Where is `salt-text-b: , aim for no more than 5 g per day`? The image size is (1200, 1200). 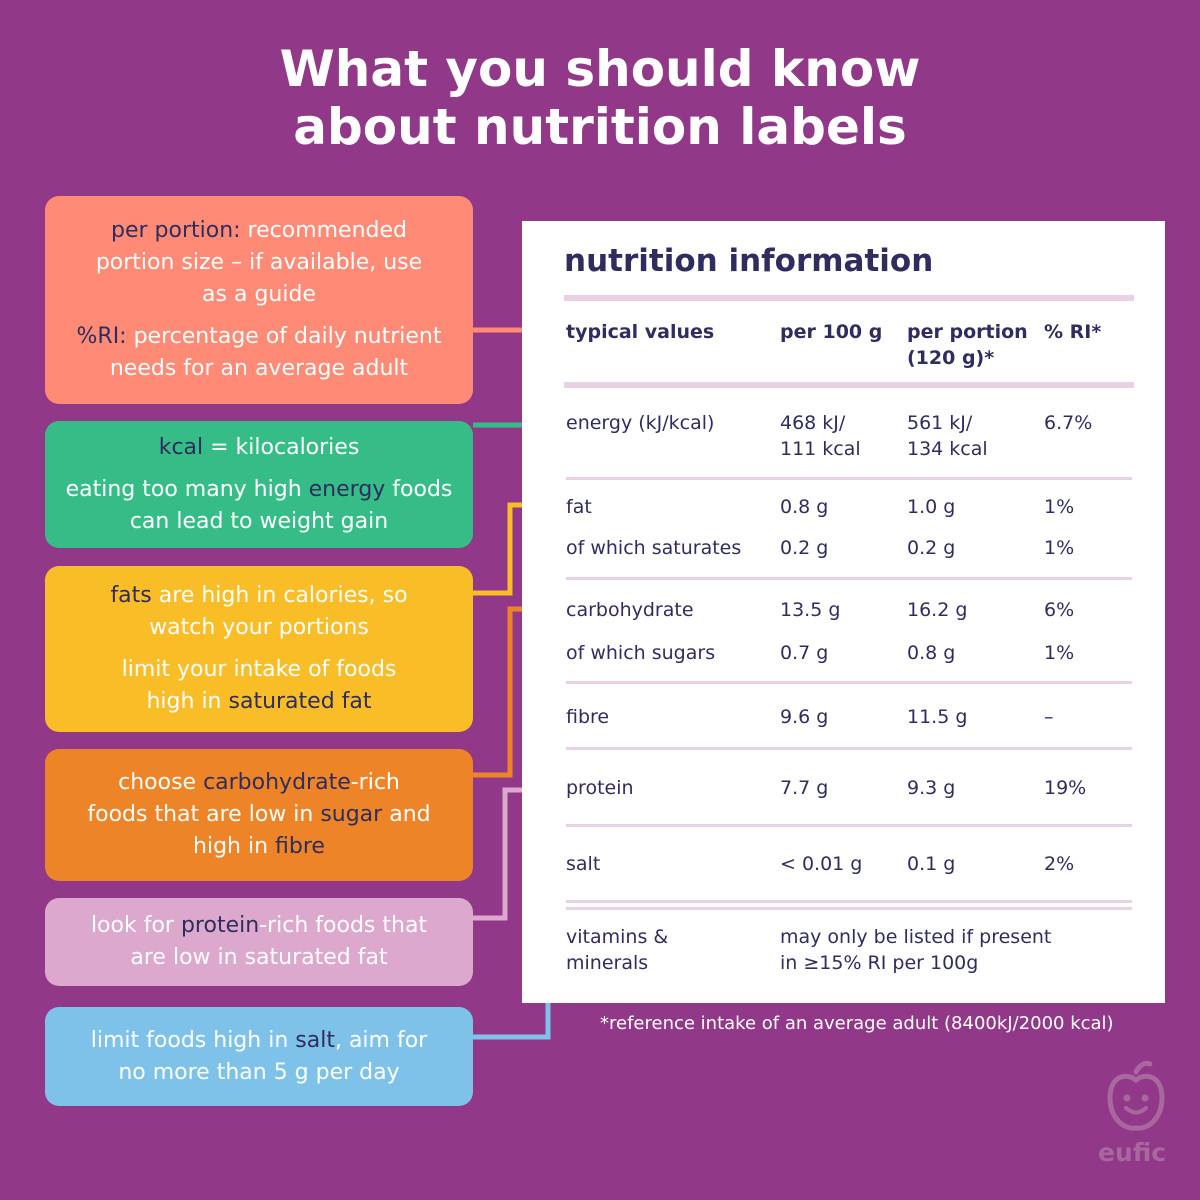
salt-text-b: , aim for no more than 5 g per day is located at coordinates (273, 1056).